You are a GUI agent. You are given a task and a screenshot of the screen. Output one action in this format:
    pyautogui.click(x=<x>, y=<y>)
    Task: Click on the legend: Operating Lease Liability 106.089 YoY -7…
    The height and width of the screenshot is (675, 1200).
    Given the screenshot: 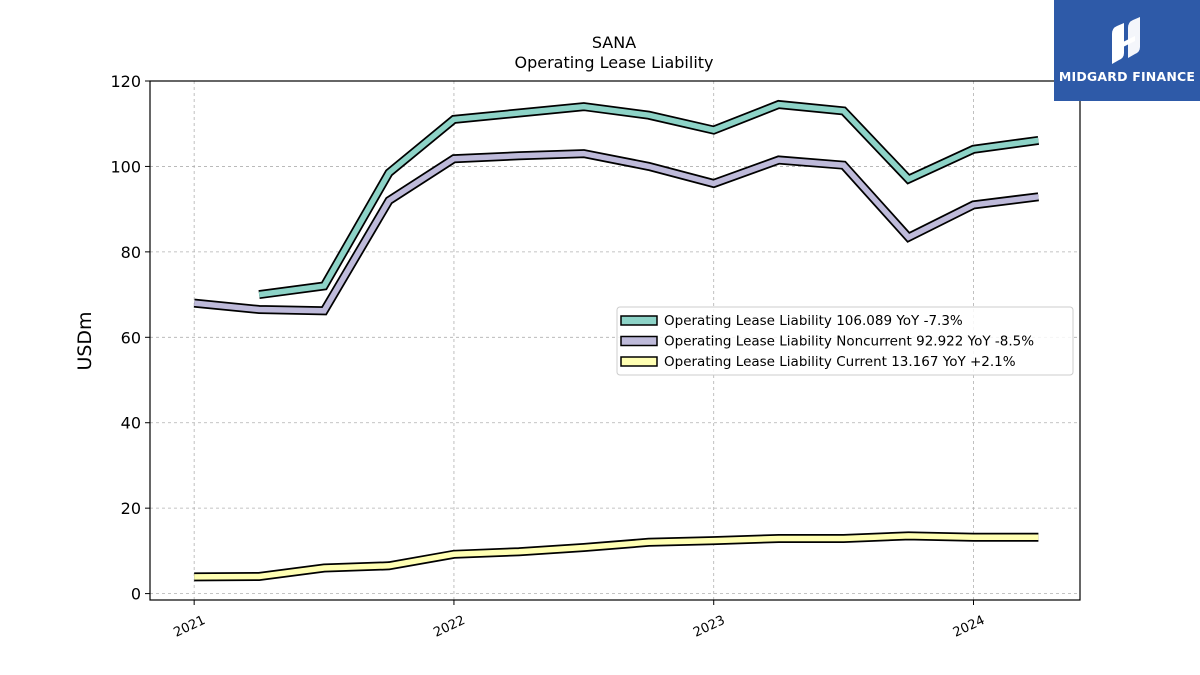 What is the action you would take?
    pyautogui.click(x=845, y=341)
    